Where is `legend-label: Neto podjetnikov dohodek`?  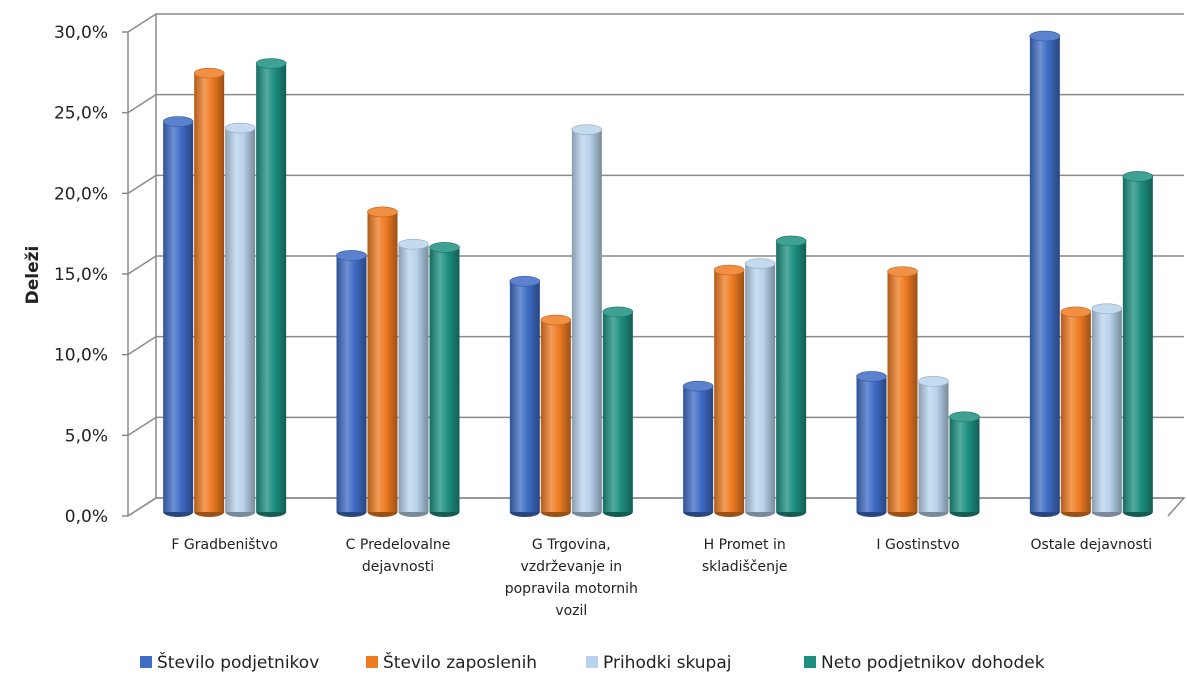
legend-label: Neto podjetnikov dohodek is located at coordinates (933, 663).